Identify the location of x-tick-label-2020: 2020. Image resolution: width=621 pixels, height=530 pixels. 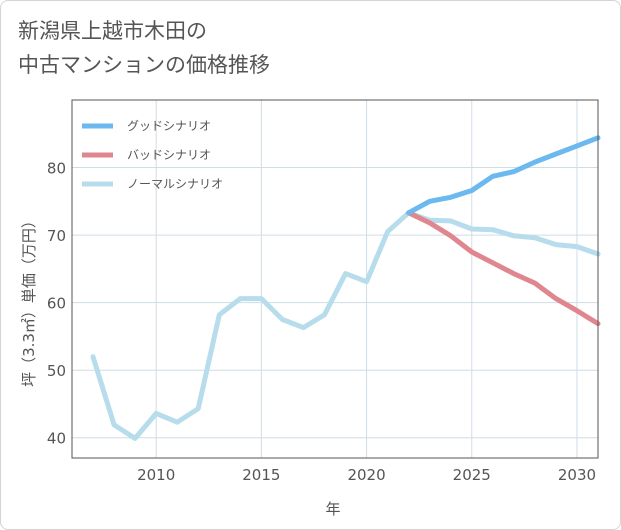
(366, 475).